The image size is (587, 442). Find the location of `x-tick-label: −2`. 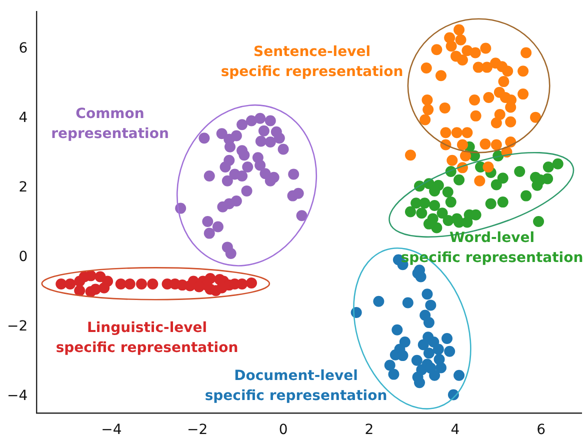

x-tick-label: −2 is located at coordinates (197, 430).